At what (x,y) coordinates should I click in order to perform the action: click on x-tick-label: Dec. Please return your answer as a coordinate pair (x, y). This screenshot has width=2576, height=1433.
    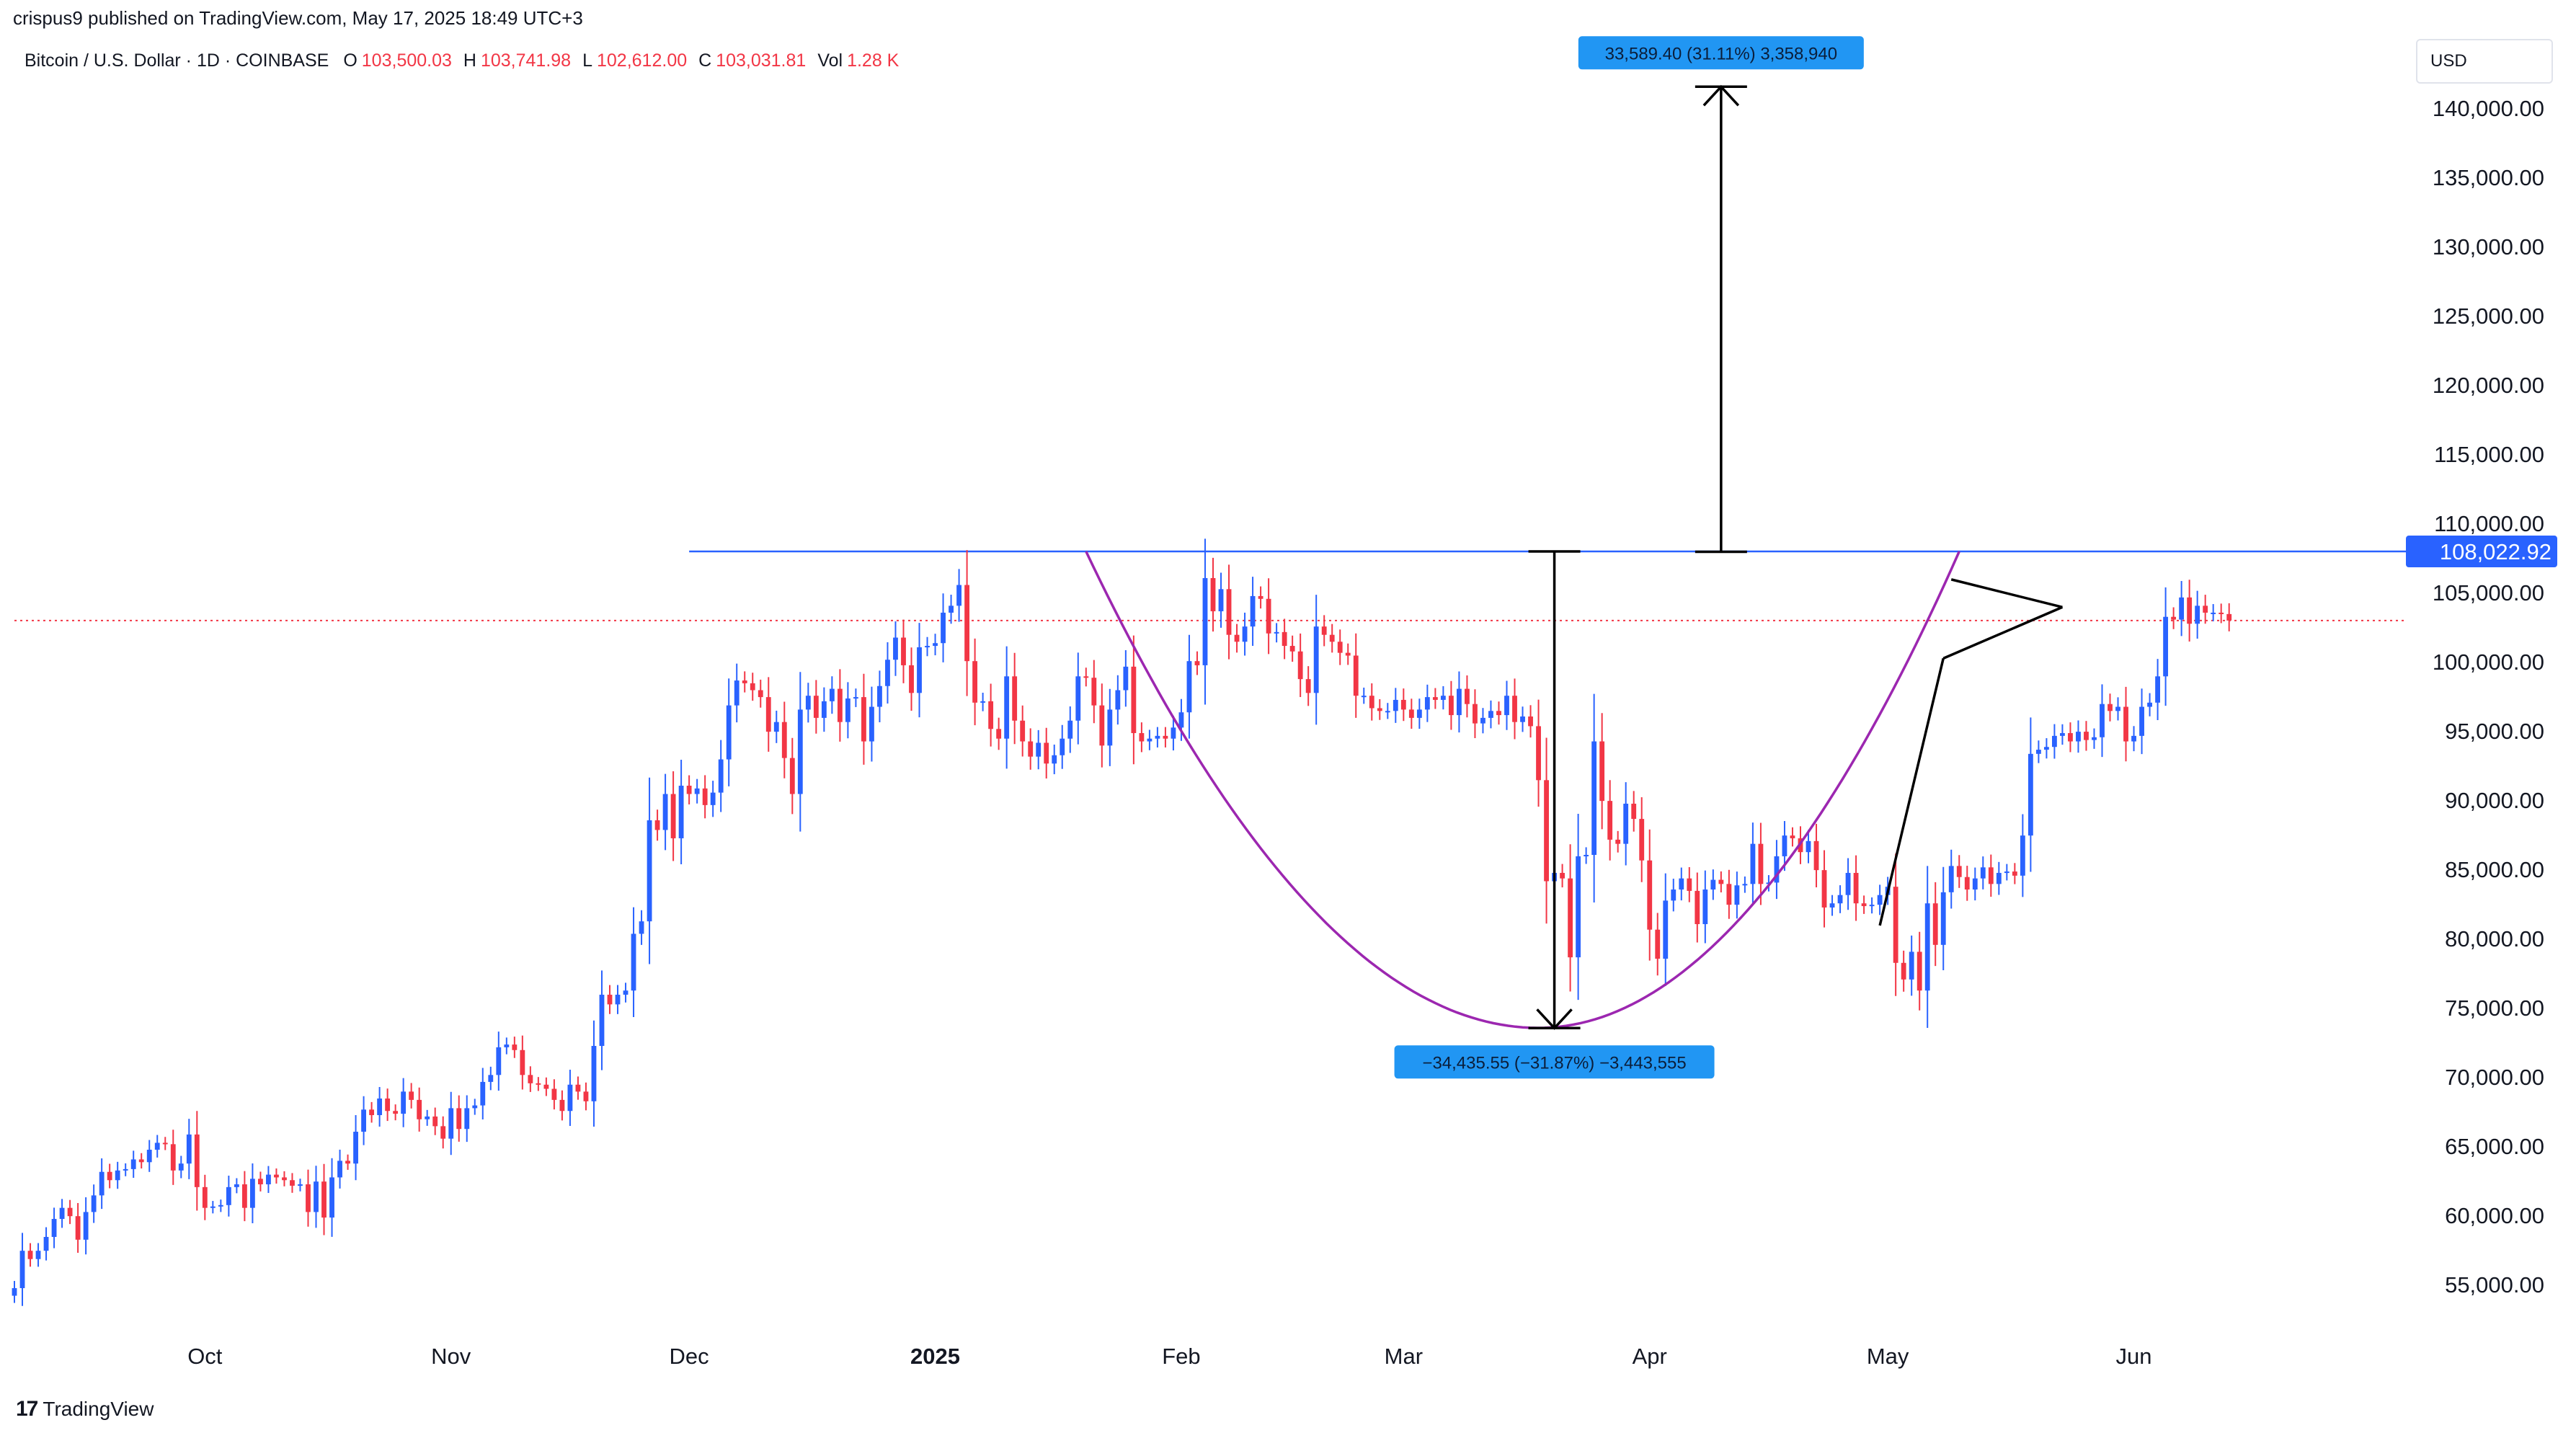
    Looking at the image, I should click on (689, 1356).